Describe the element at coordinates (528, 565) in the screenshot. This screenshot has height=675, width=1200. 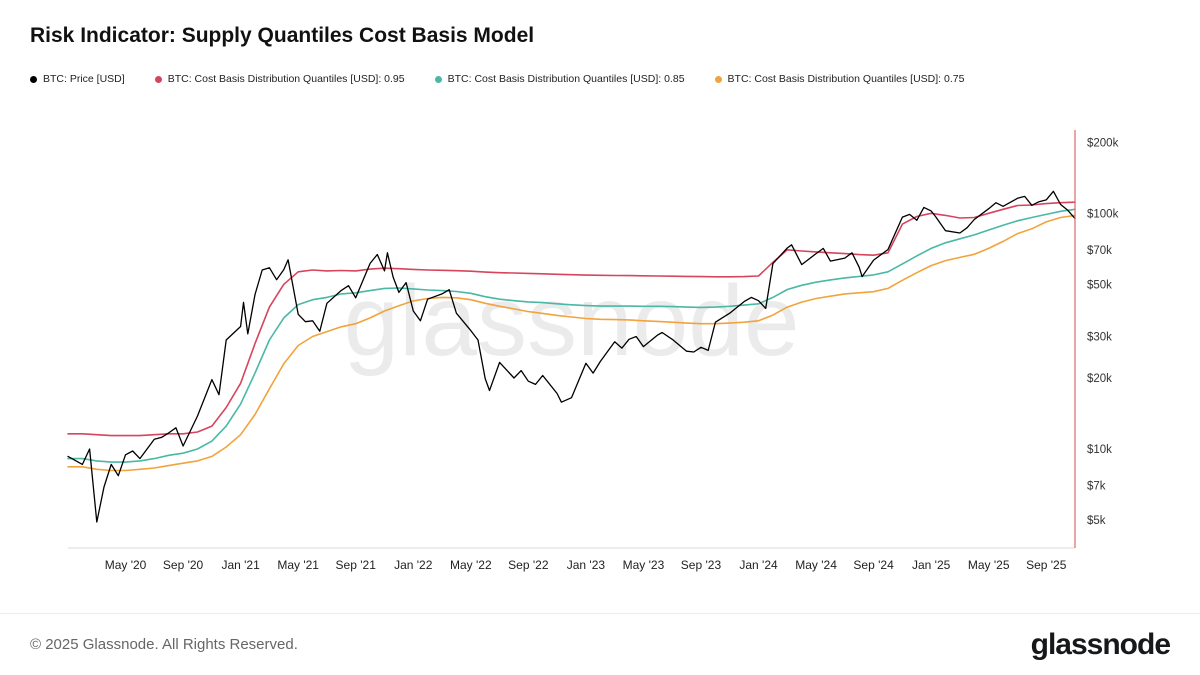
I see `x-axis-tick-label: Sep '22` at that location.